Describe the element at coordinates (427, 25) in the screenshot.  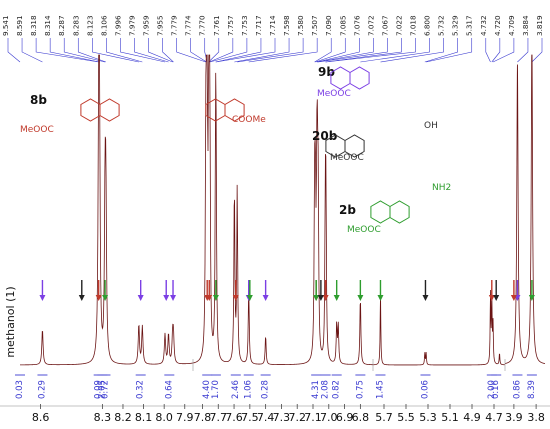
I see `peak-label: 6.800` at that location.